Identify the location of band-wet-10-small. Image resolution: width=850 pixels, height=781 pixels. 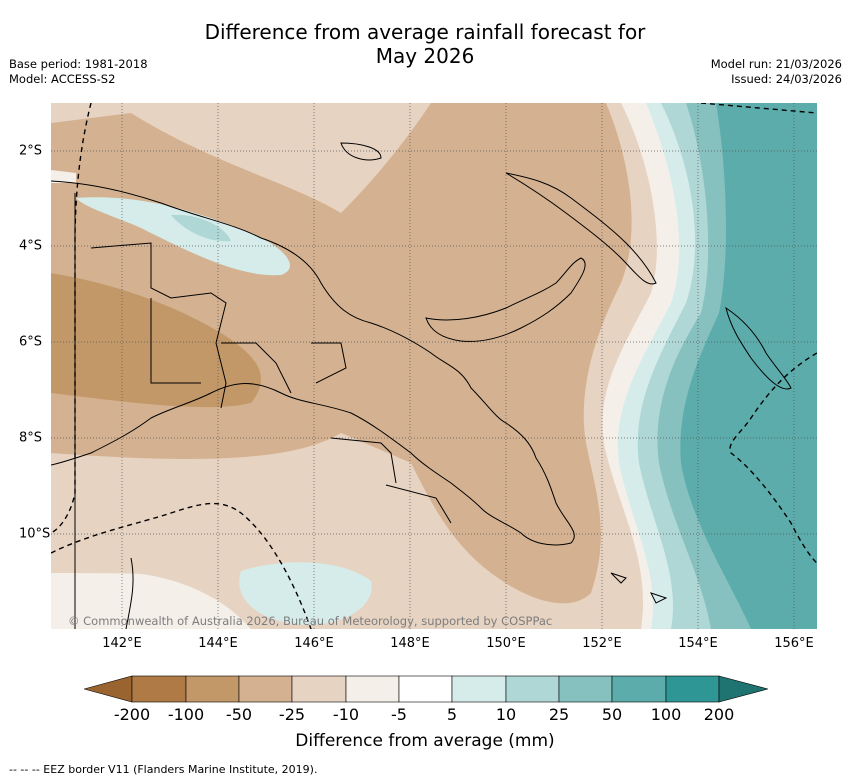
(201, 228).